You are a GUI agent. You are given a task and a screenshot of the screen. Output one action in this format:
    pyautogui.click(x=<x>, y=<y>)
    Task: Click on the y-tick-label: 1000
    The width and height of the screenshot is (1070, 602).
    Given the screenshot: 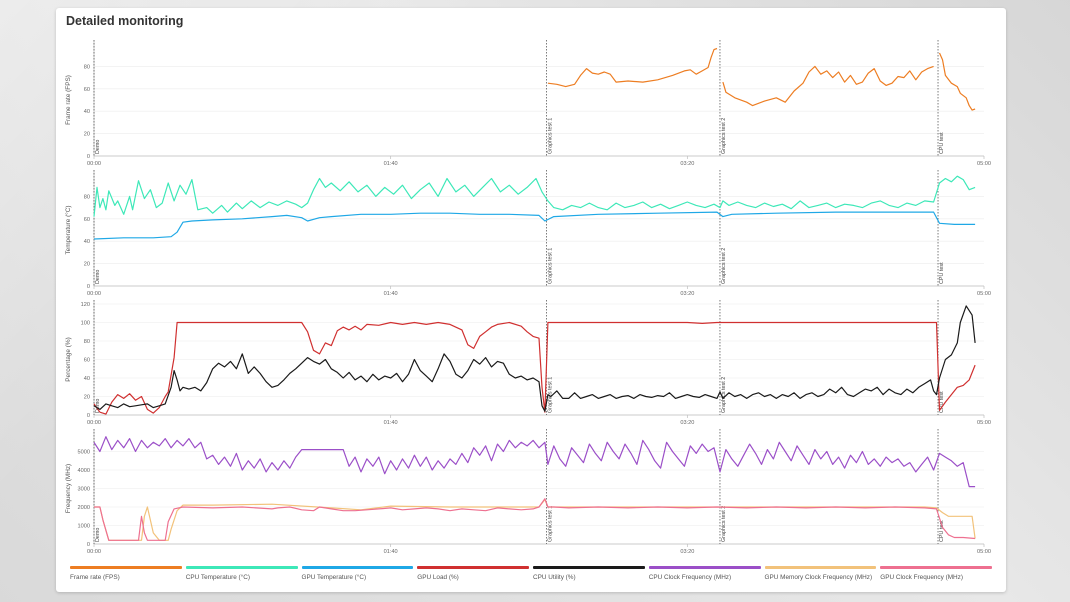 What is the action you would take?
    pyautogui.click(x=84, y=527)
    